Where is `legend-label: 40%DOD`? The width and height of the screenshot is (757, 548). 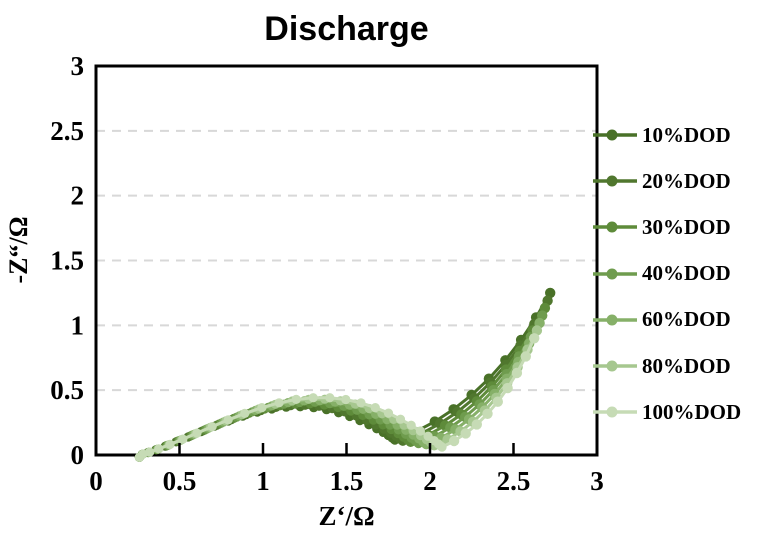
legend-label: 40%DOD is located at coordinates (686, 273).